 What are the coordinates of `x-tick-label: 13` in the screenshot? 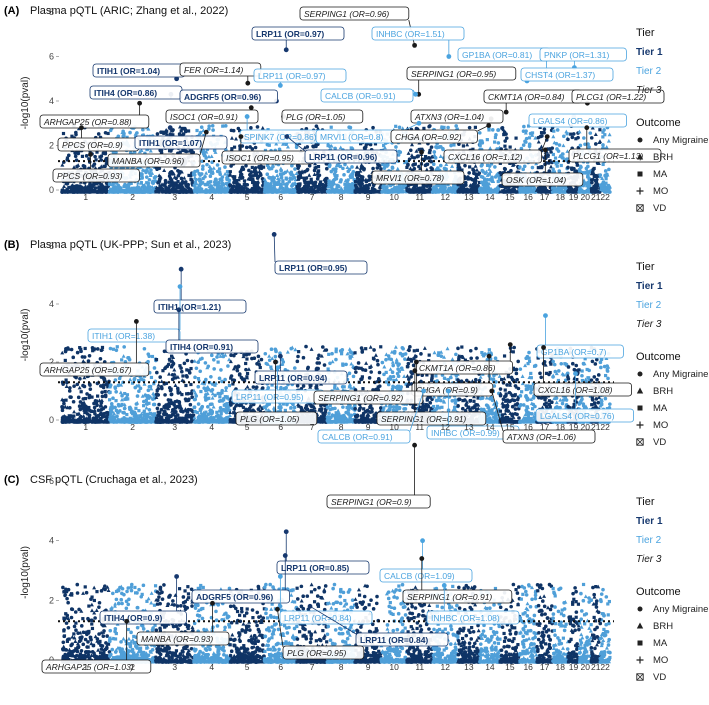 It's located at (469, 197).